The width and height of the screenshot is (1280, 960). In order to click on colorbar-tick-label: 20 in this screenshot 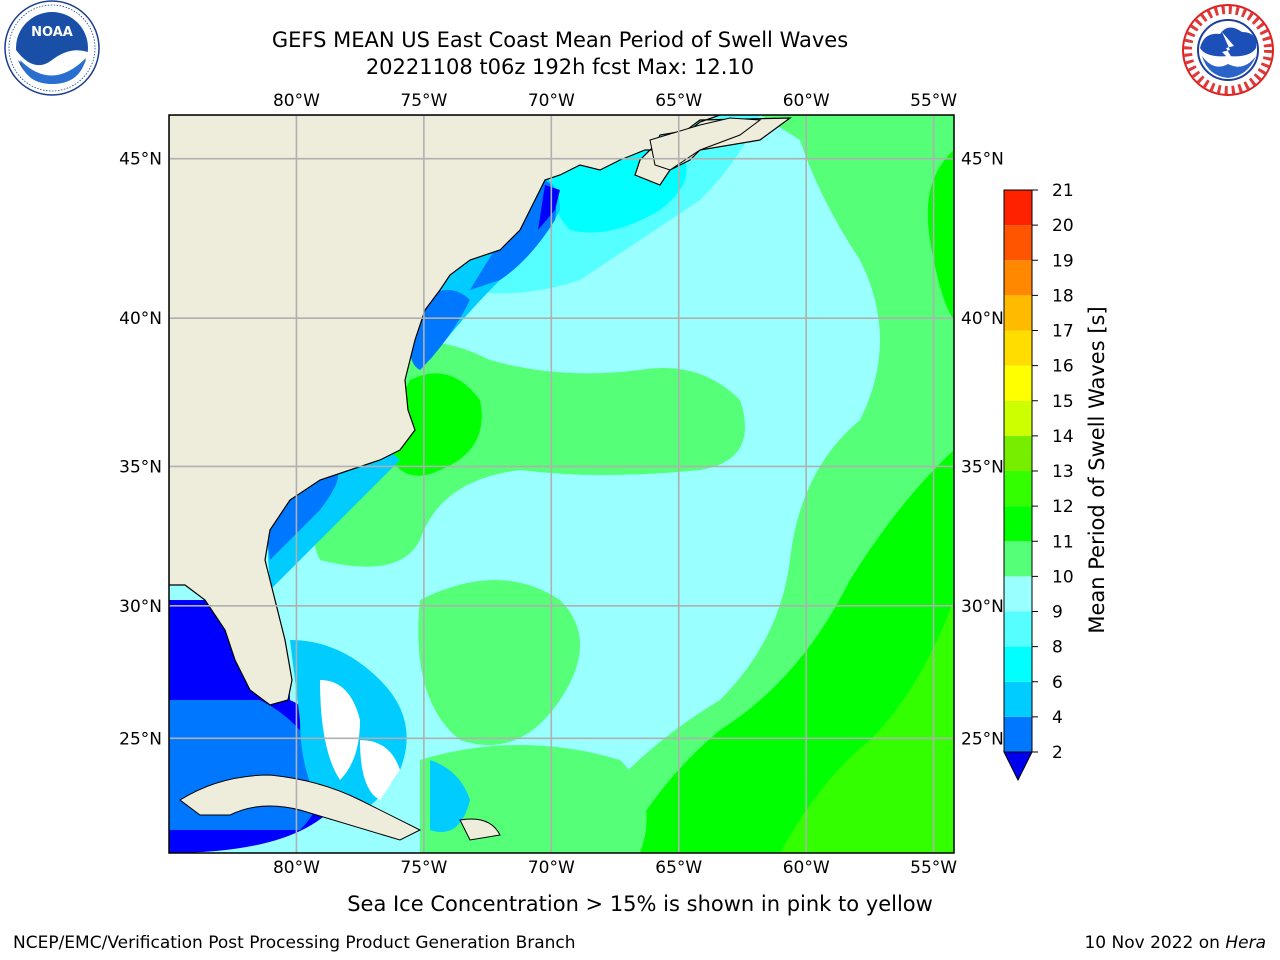, I will do `click(1063, 226)`.